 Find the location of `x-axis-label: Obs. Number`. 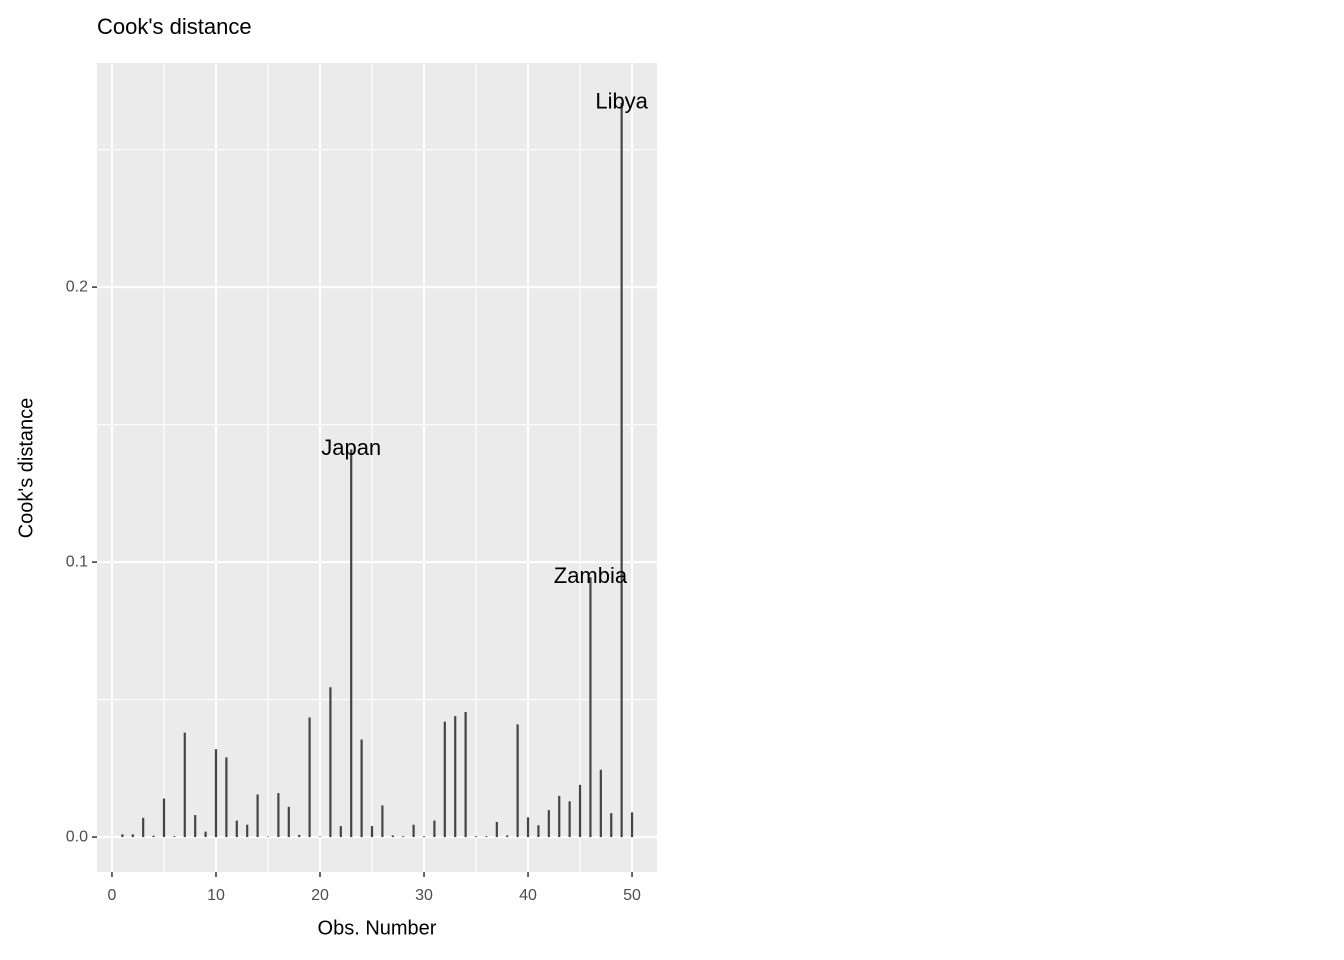

x-axis-label: Obs. Number is located at coordinates (377, 928).